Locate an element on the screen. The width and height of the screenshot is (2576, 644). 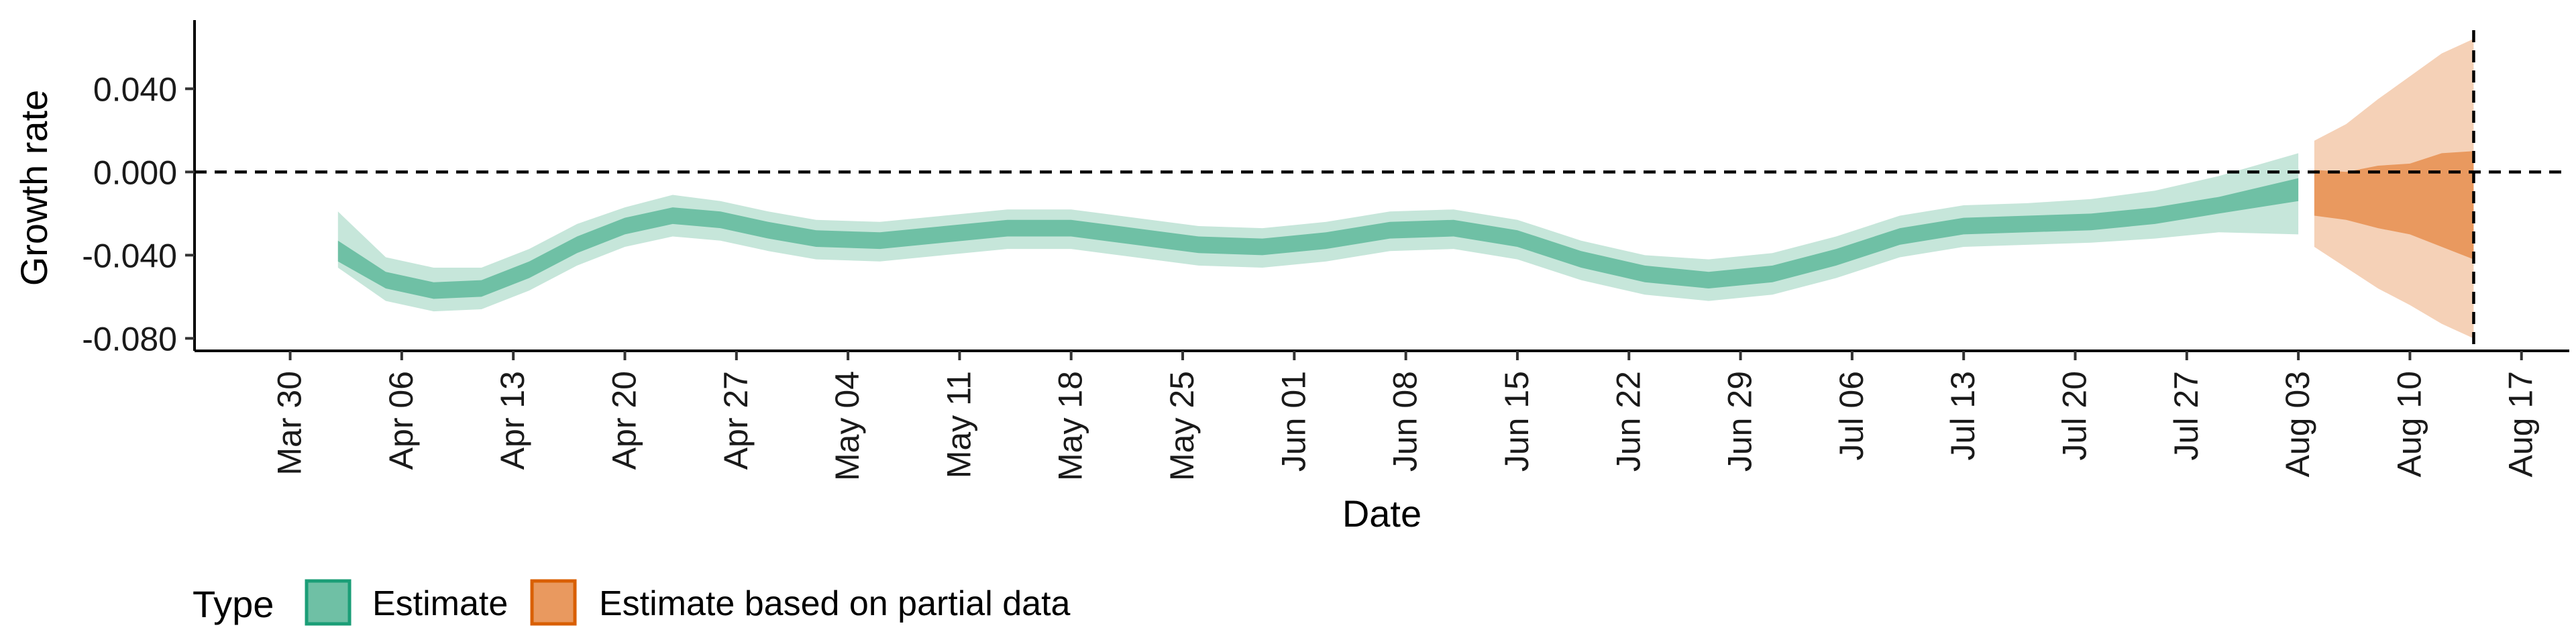
legend-title: Type is located at coordinates (233, 604).